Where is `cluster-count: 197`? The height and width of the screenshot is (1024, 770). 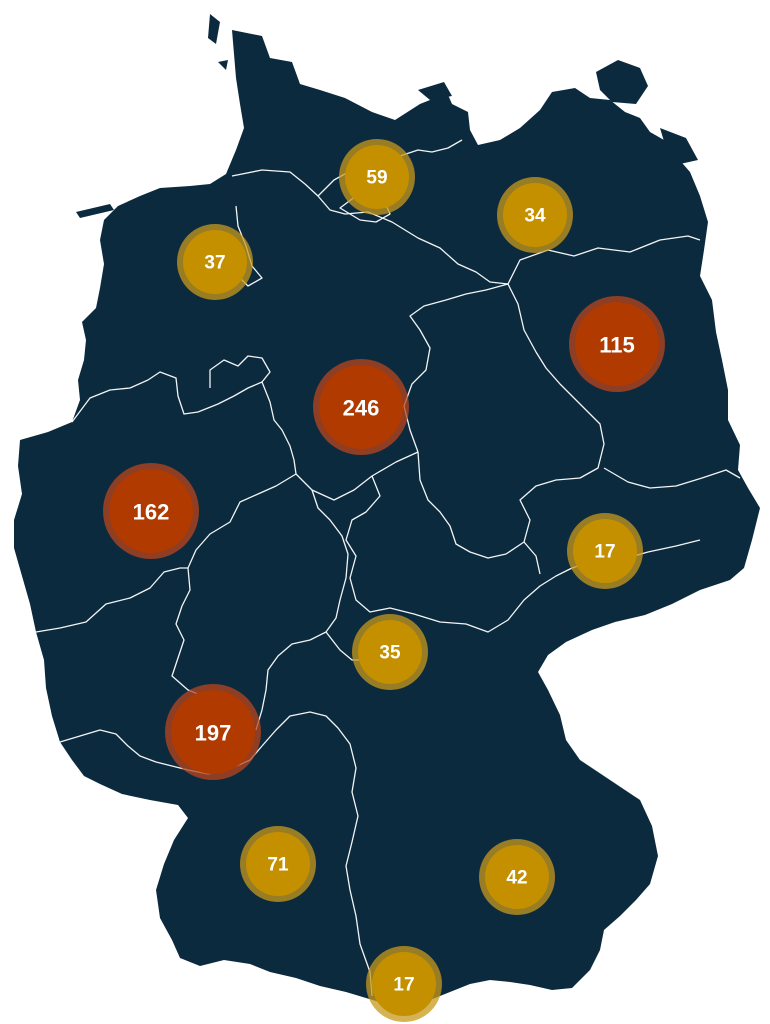 cluster-count: 197 is located at coordinates (213, 733).